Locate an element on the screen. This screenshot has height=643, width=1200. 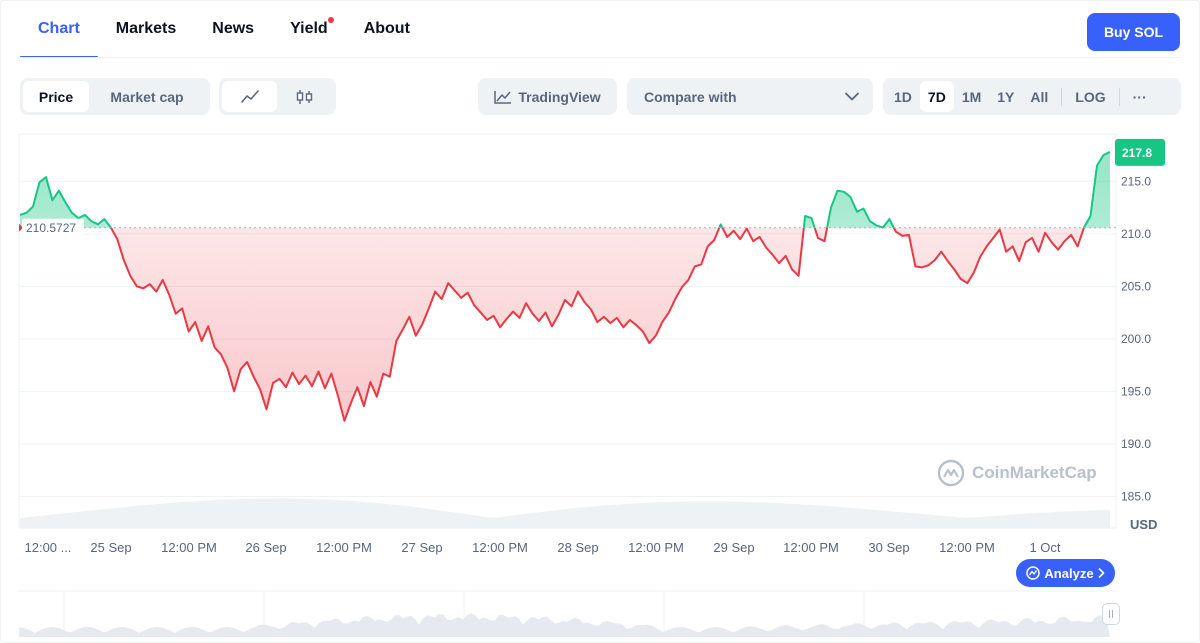
tab-markets-label: Markets is located at coordinates (146, 28).